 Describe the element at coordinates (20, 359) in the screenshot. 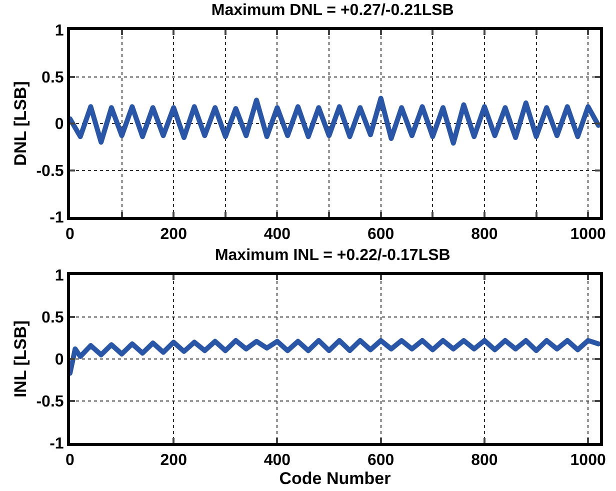

I see `y-axis-title: INL [LSB]` at that location.